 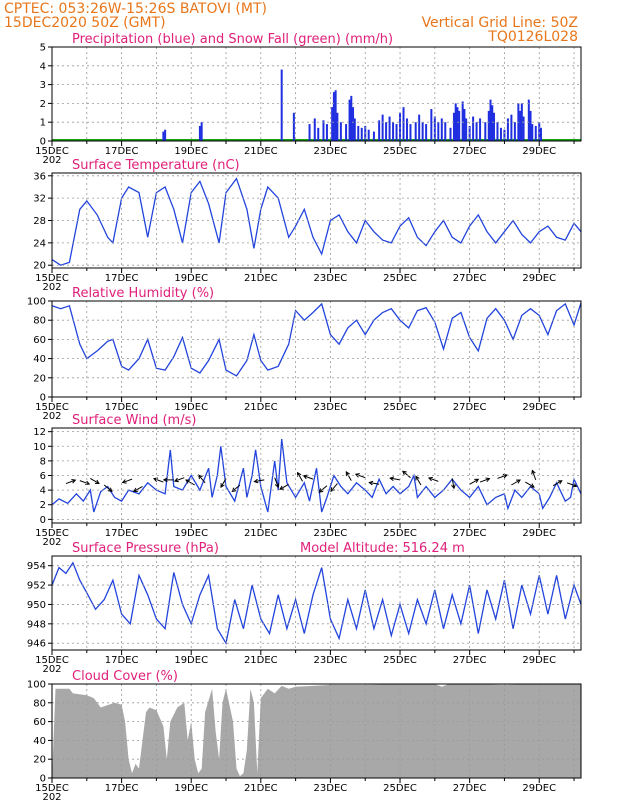 I want to click on humidity-frame, so click(x=316, y=349).